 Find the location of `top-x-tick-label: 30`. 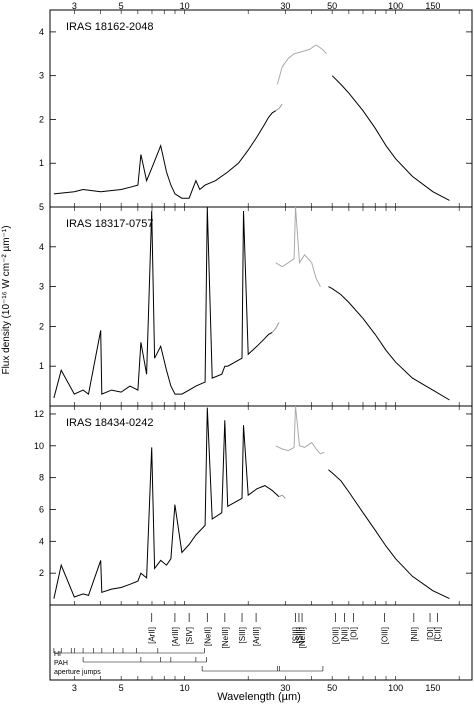

top-x-tick-label: 30 is located at coordinates (285, 6).